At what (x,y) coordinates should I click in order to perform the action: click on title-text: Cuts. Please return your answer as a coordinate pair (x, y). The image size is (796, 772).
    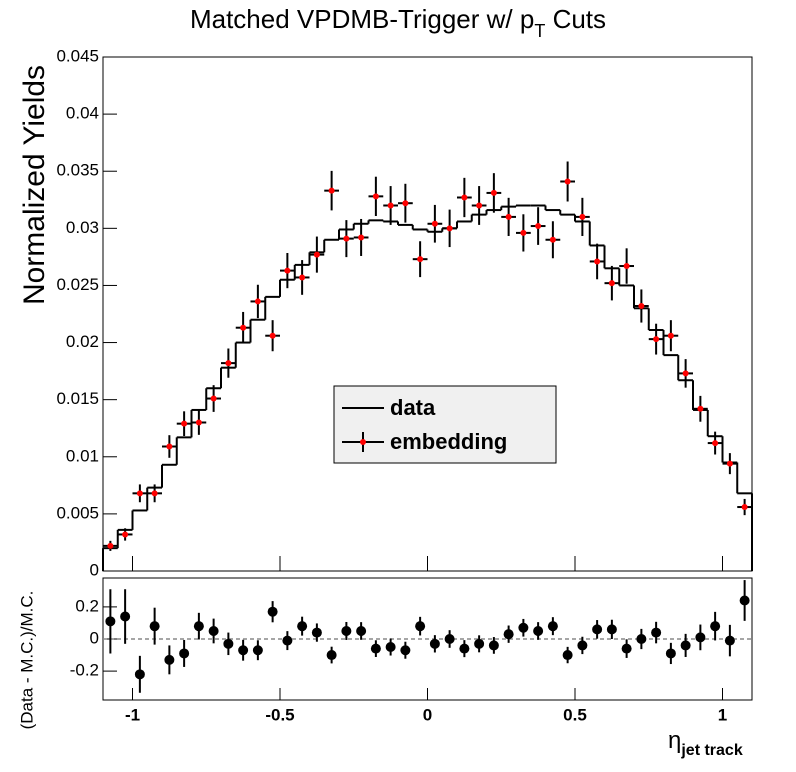
    Looking at the image, I should click on (575, 19).